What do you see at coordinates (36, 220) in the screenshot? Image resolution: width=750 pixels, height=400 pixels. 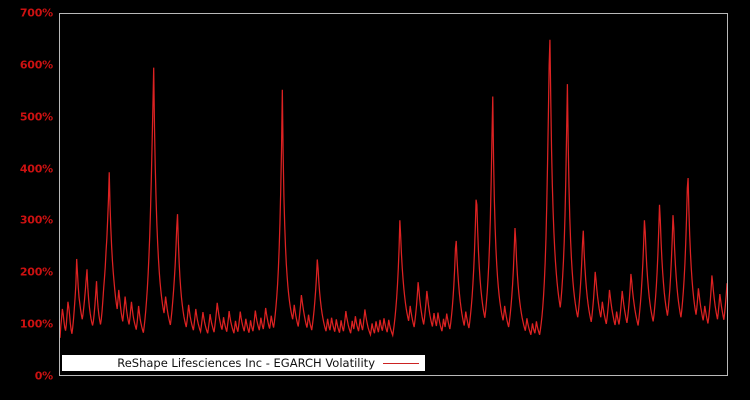 I see `y-axis-tick-label: 300%` at bounding box center [36, 220].